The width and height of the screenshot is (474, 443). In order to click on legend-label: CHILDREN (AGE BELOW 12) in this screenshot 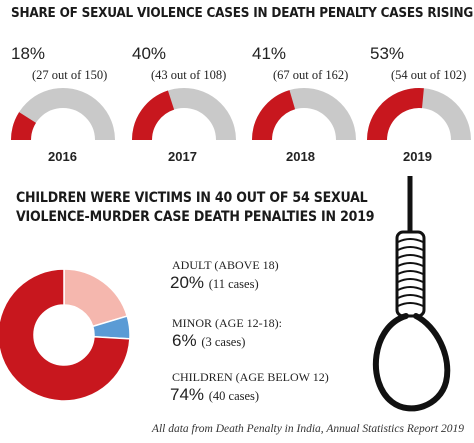, I will do `click(250, 377)`.